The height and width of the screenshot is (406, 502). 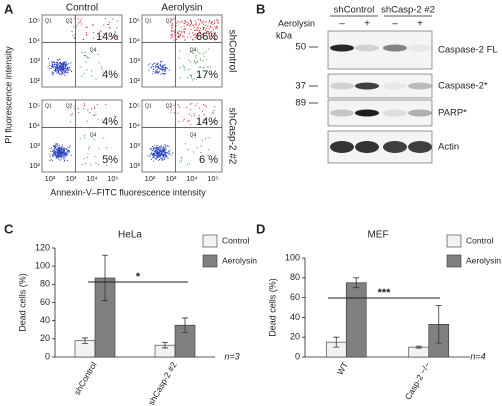 What do you see at coordinates (300, 47) in the screenshot?
I see `mw-marker: 50` at bounding box center [300, 47].